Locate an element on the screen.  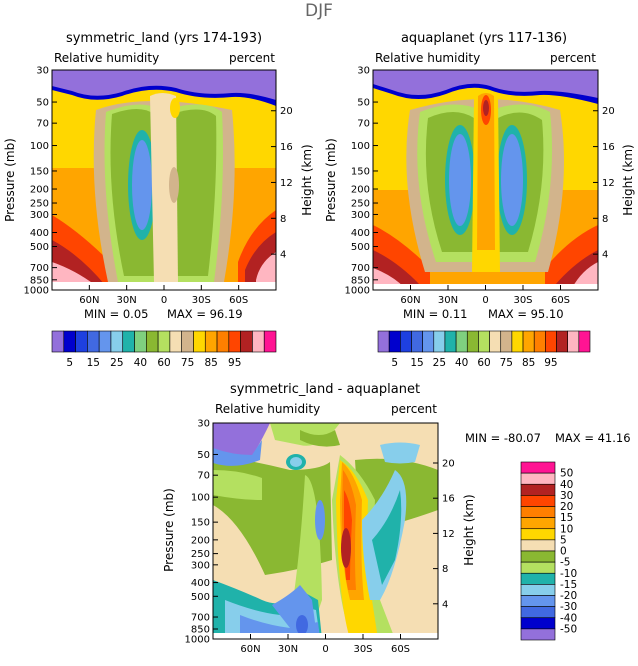
colorbar: 5 15 25 40 60 75 85 95 is located at coordinates (484, 349).